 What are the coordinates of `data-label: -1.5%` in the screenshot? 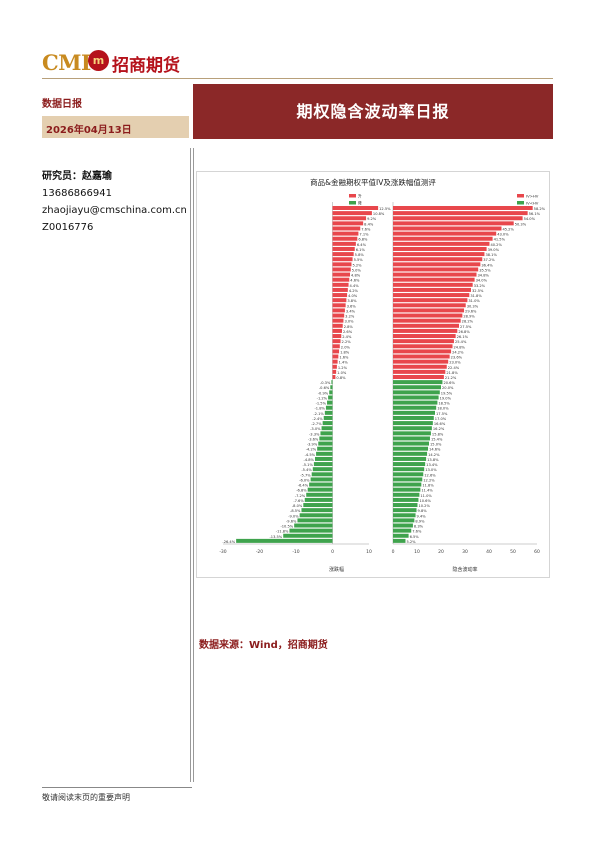 It's located at (321, 404).